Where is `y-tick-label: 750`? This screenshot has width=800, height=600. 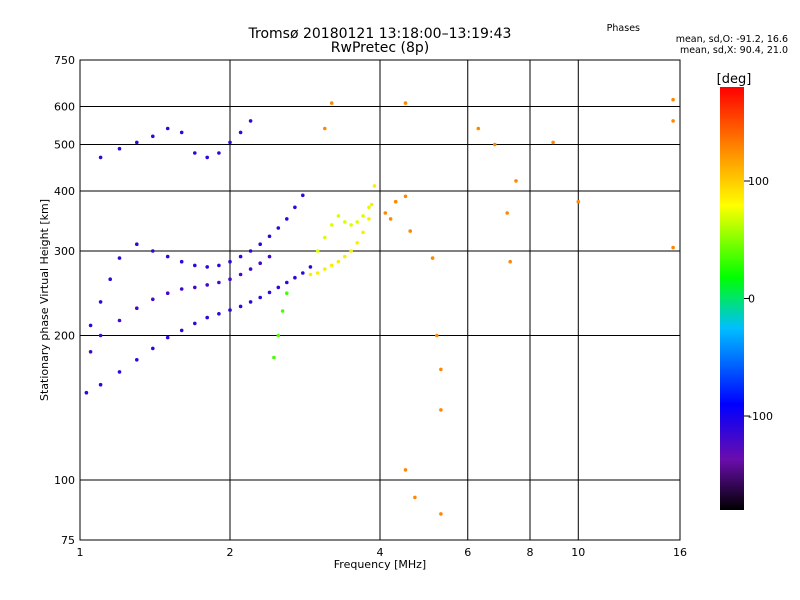
y-tick-label: 750 is located at coordinates (64, 60).